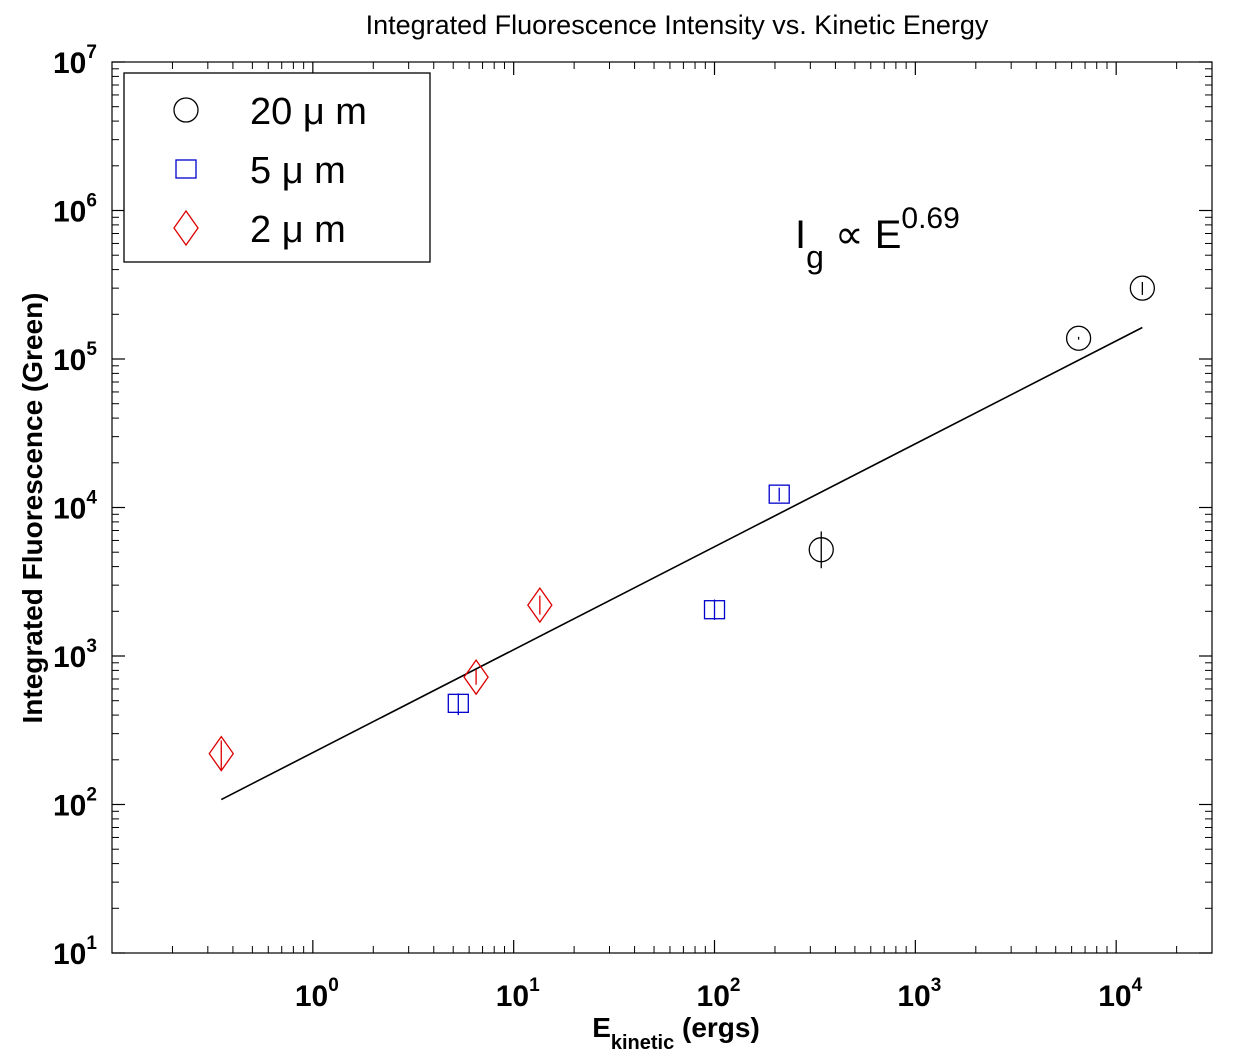  I want to click on x-tick-exp: 4, so click(1137, 985).